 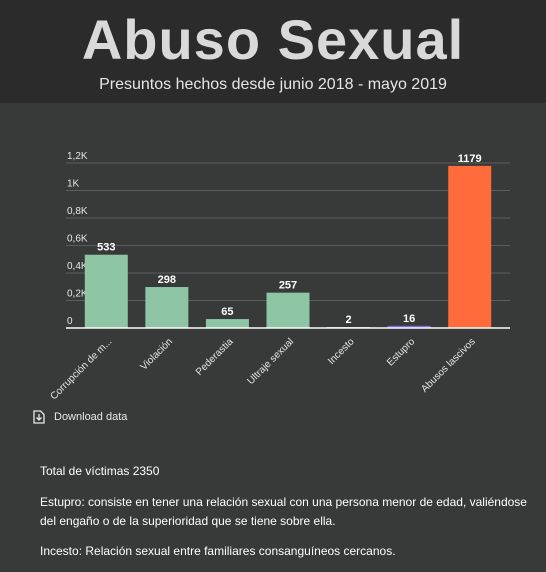 I want to click on data-label: 1179, so click(x=470, y=159).